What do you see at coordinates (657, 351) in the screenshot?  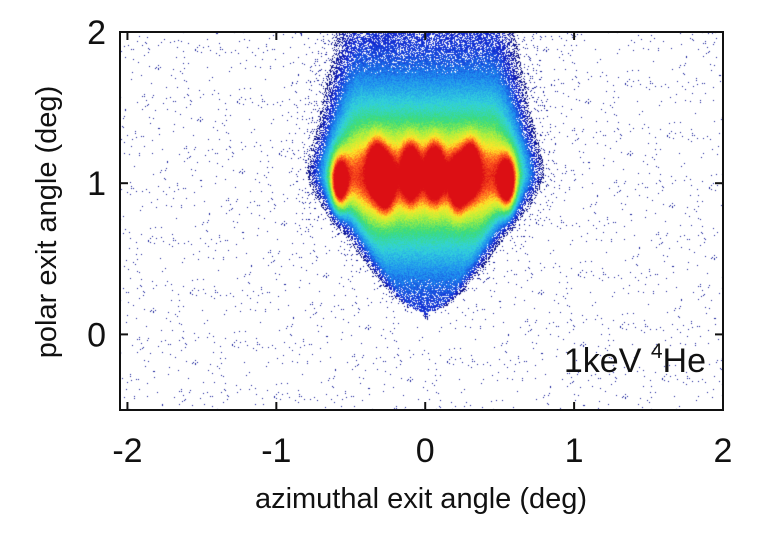 I see `beam-annotation-superscript: 4` at bounding box center [657, 351].